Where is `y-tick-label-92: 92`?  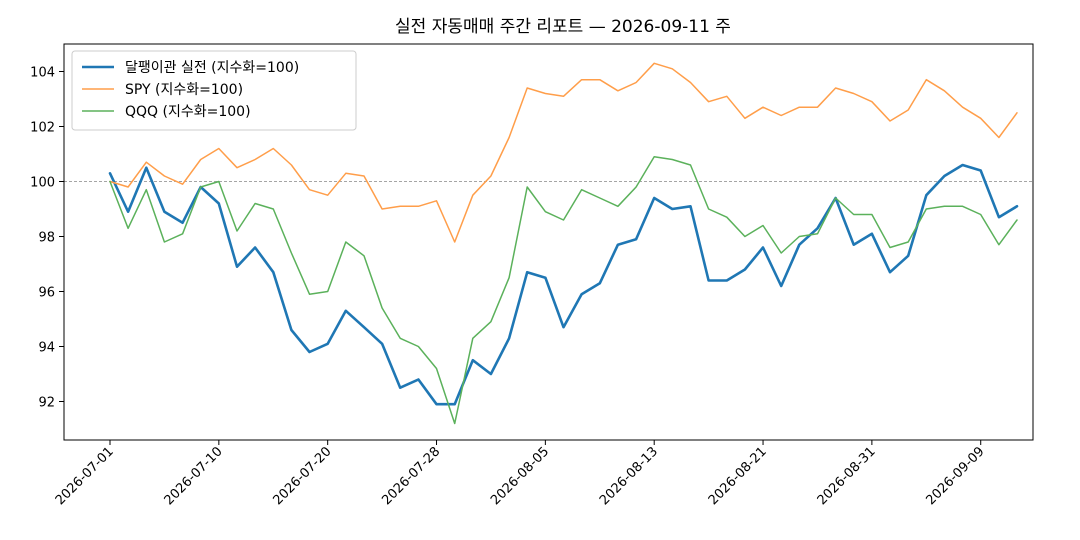 y-tick-label-92: 92 is located at coordinates (46, 403).